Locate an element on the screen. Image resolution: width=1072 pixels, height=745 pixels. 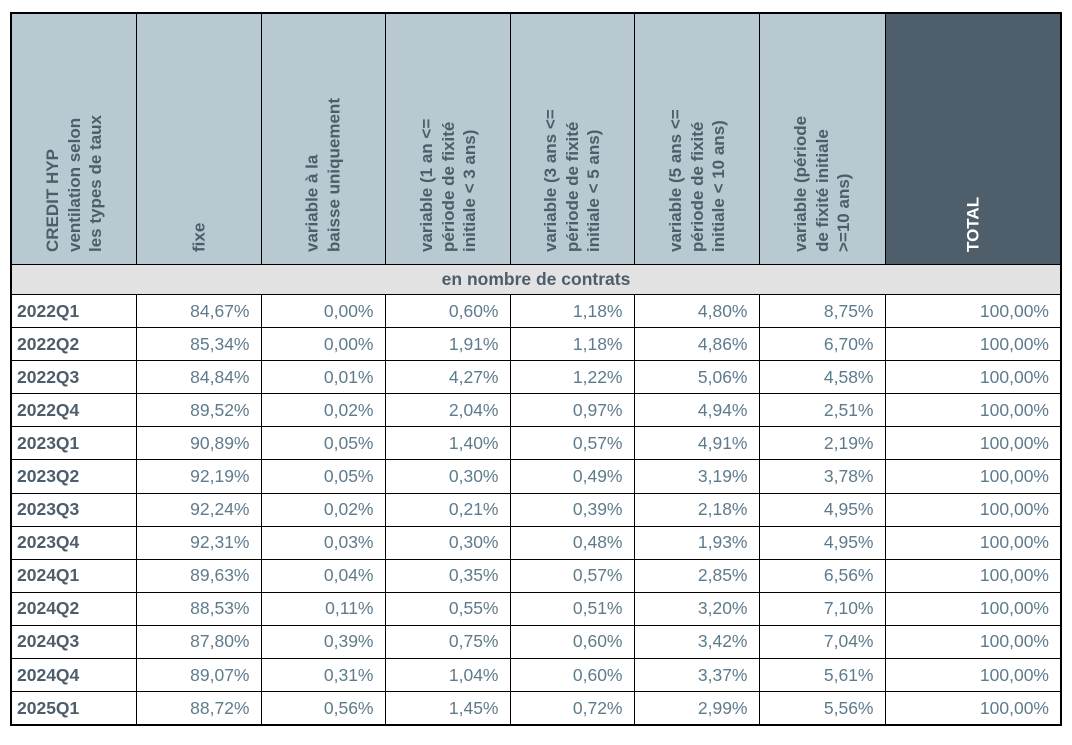
unit-label: en nombre de contrats is located at coordinates (536, 279).